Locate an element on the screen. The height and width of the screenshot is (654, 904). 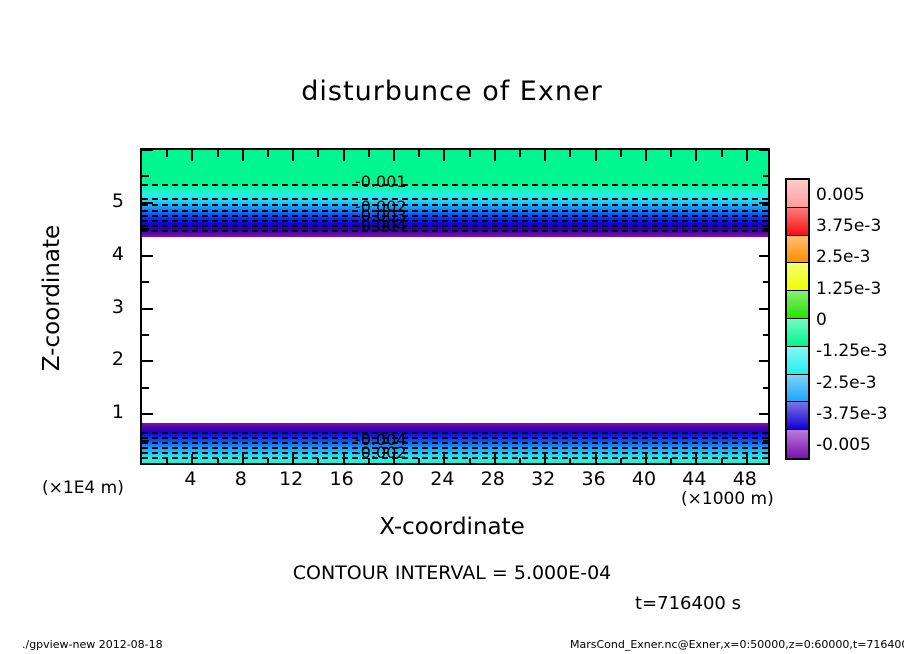
colorbar-tick-label: -1.25e-3 is located at coordinates (852, 351).